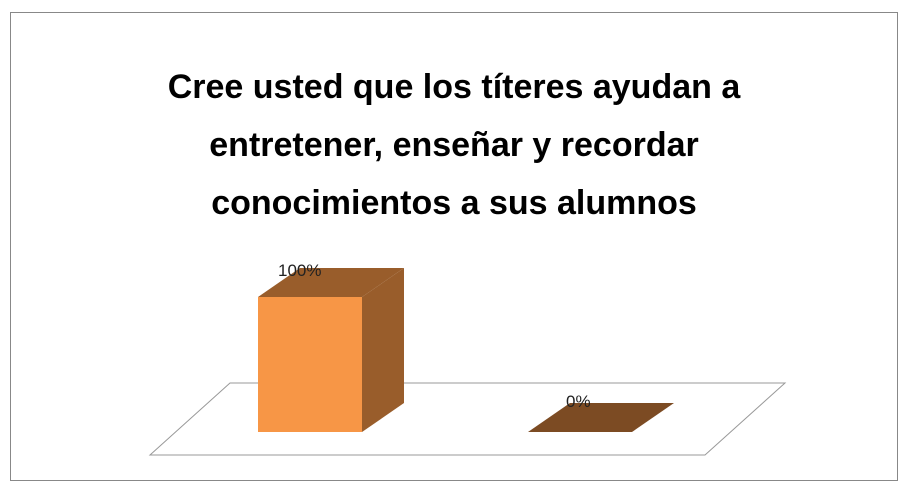 This screenshot has height=484, width=909. What do you see at coordinates (299, 270) in the screenshot?
I see `data-label: 100%` at bounding box center [299, 270].